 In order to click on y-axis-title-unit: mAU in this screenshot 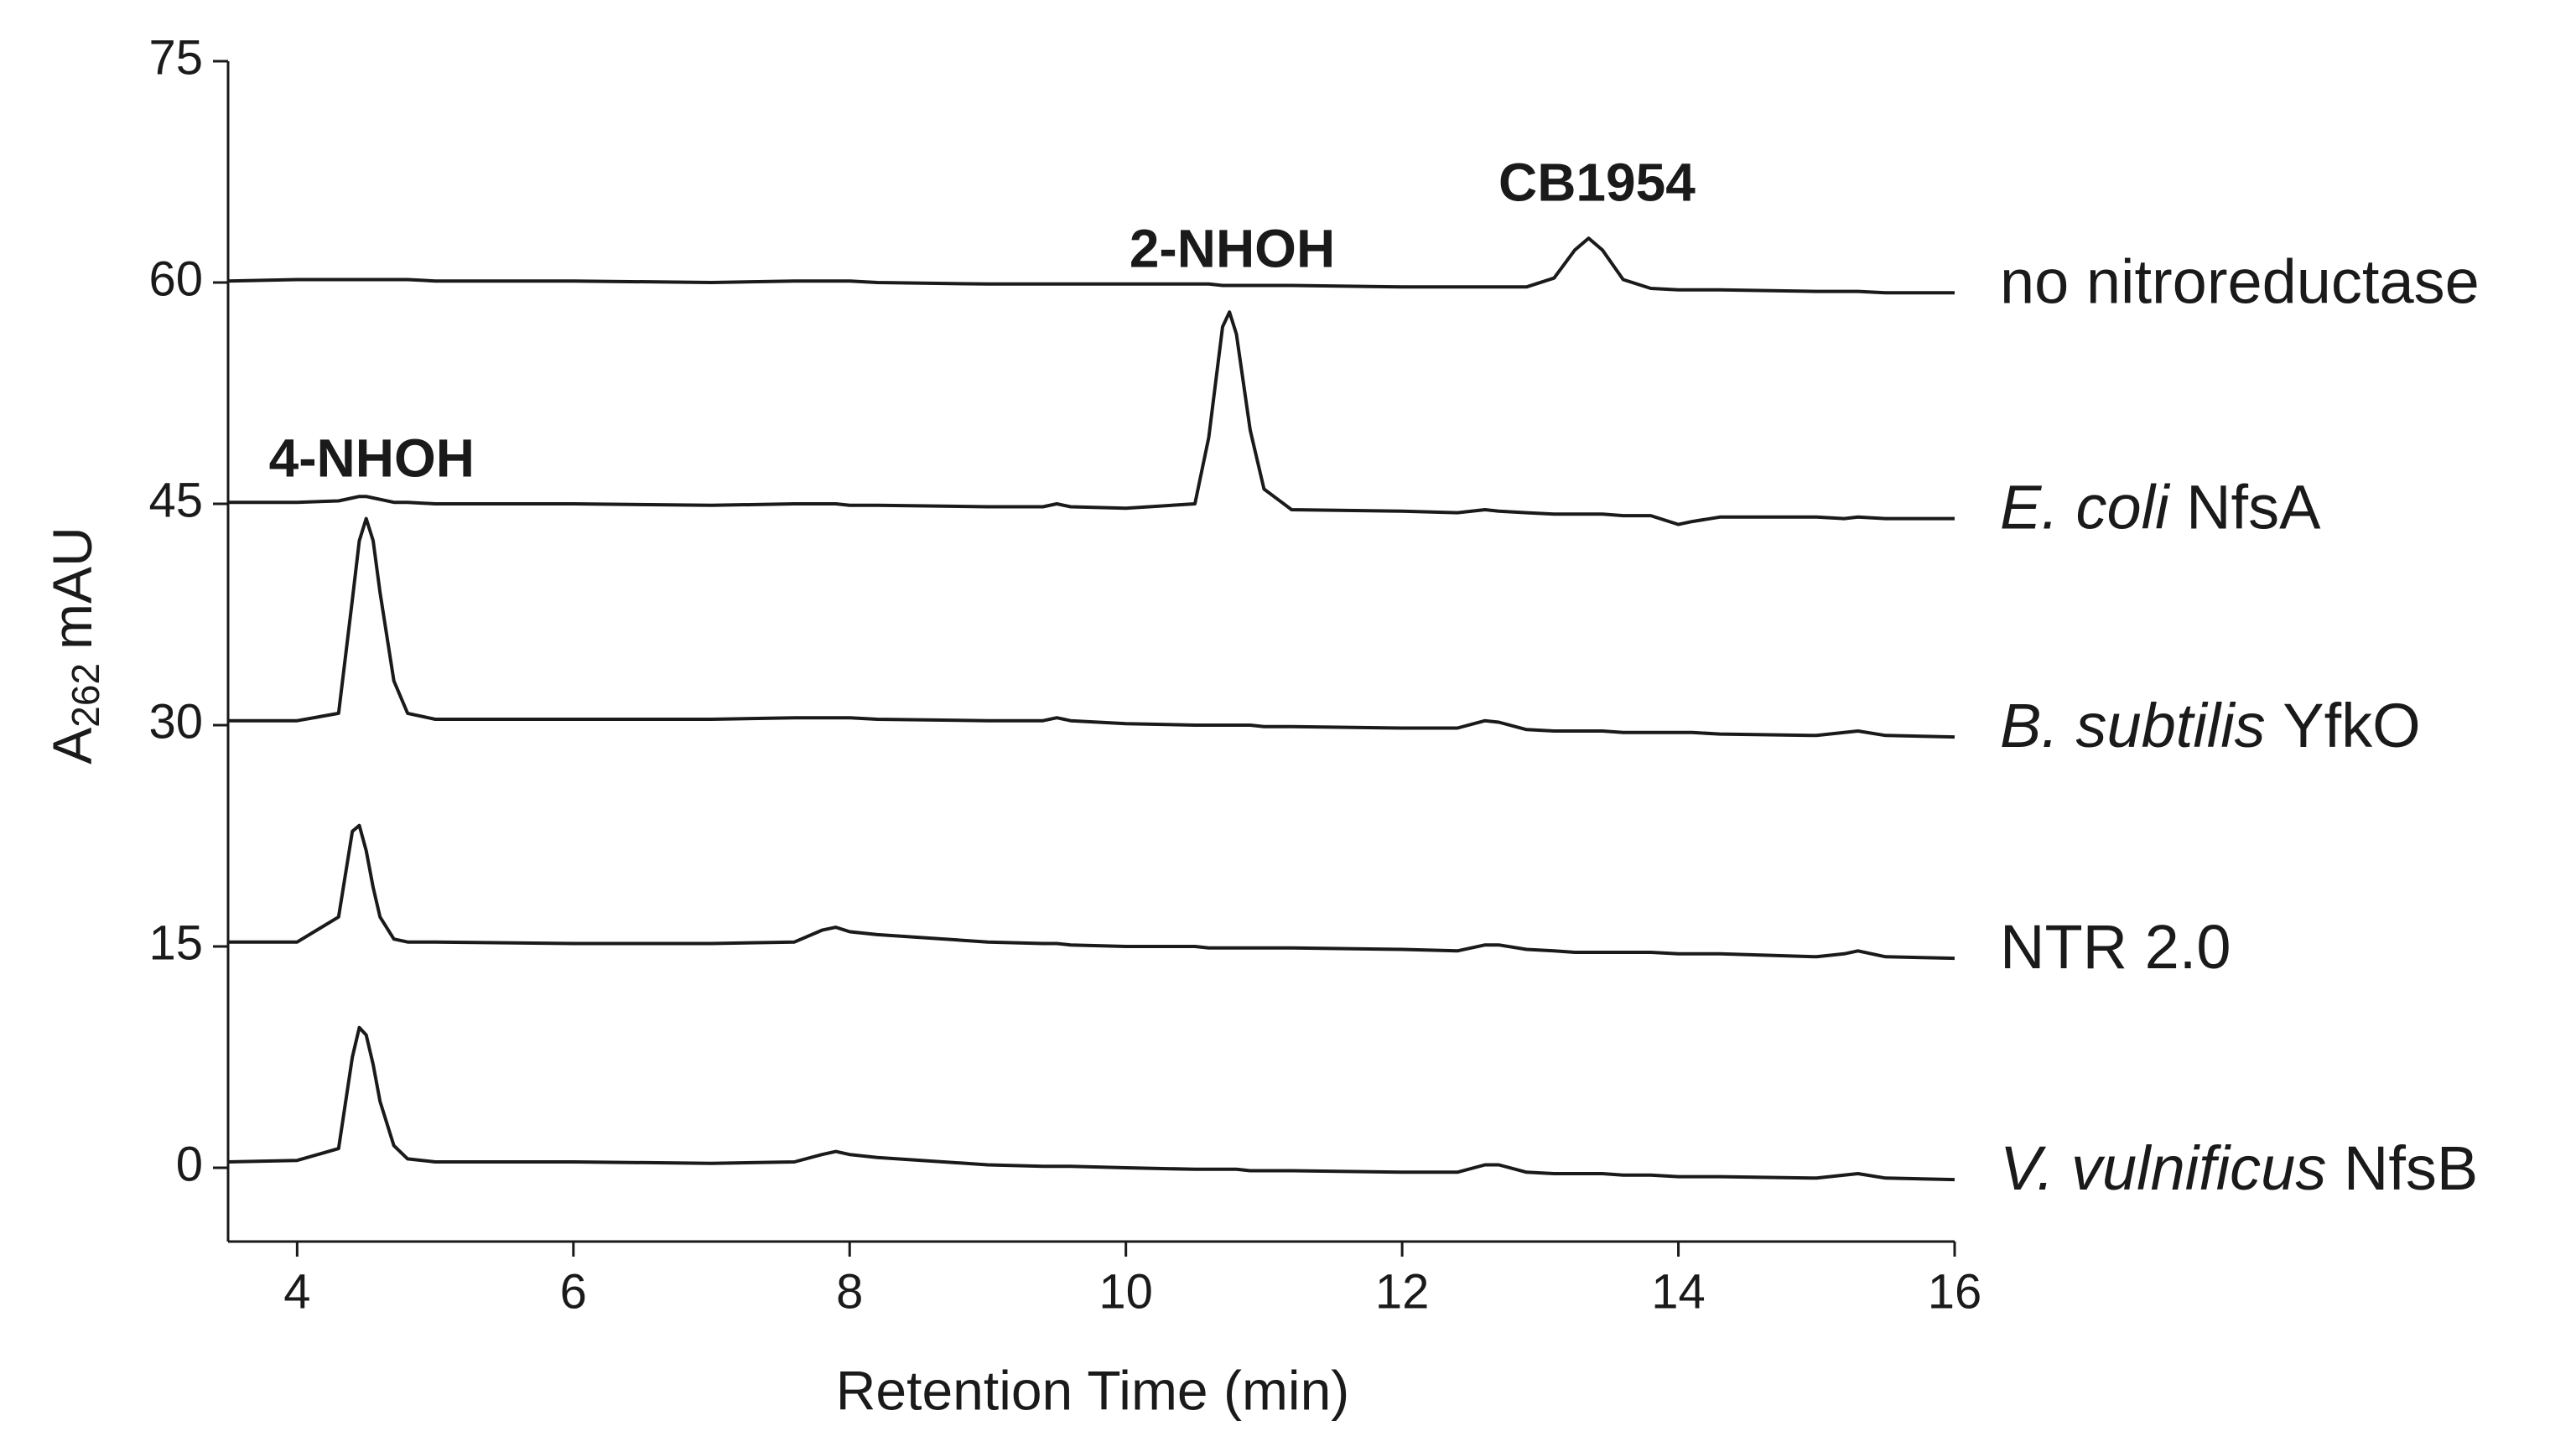, I will do `click(72, 588)`.